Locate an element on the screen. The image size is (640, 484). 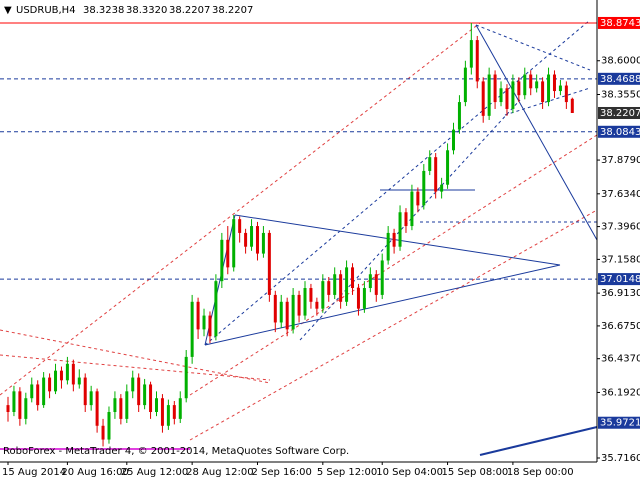
x-tick-label: 20 Aug 16:00 is located at coordinates (94, 472).